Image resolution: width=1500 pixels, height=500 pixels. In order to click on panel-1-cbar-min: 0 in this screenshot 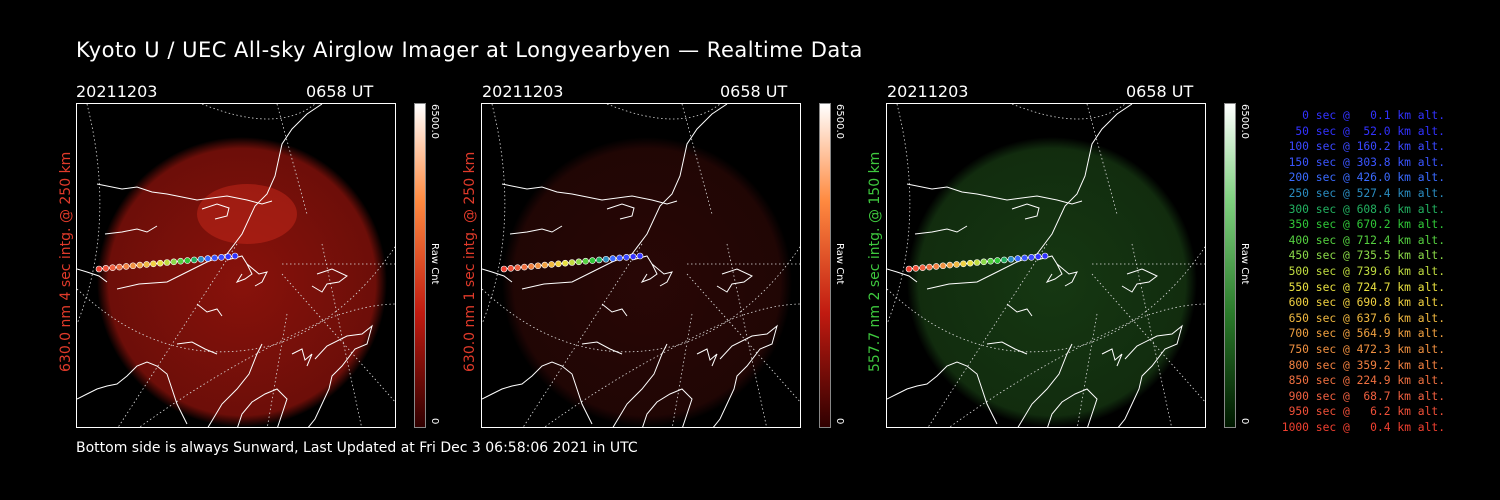, I will do `click(434, 421)`.